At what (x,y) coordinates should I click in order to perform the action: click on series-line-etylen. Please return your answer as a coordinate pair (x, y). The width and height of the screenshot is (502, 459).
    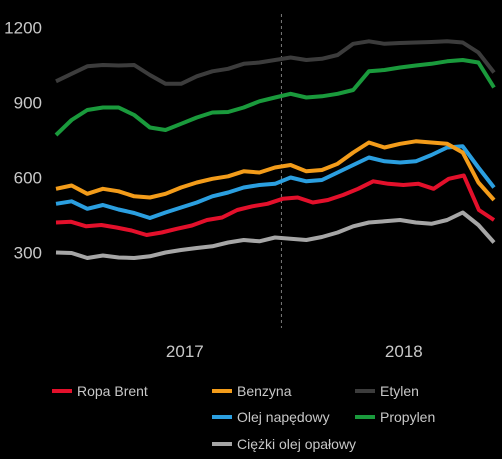
    Looking at the image, I should click on (275, 62).